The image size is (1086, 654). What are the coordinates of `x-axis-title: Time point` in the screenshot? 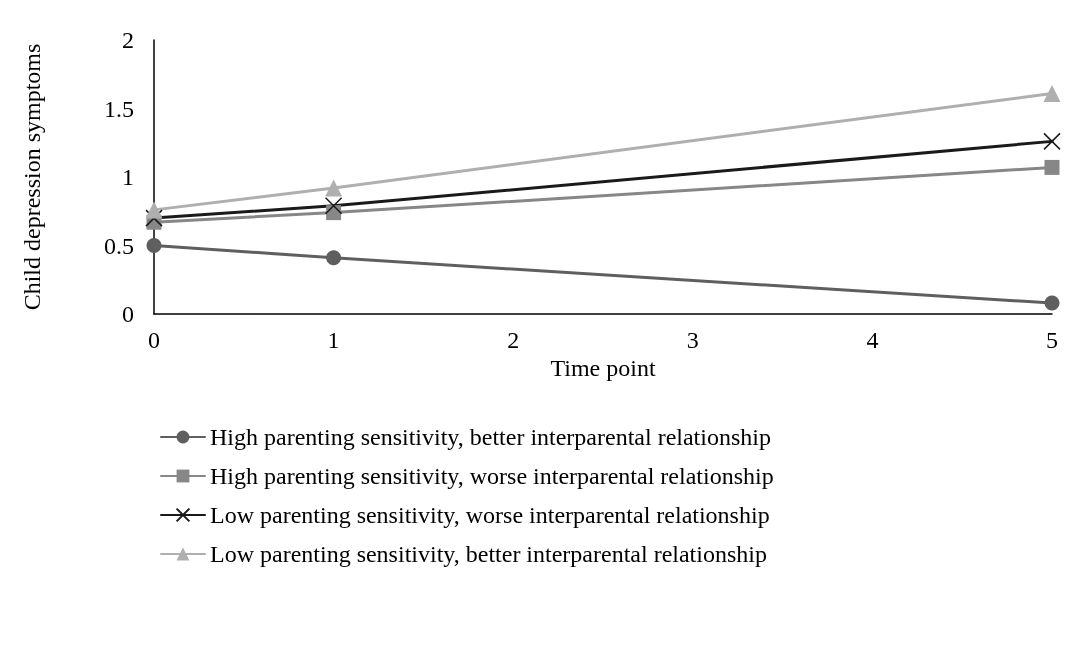 It's located at (603, 368).